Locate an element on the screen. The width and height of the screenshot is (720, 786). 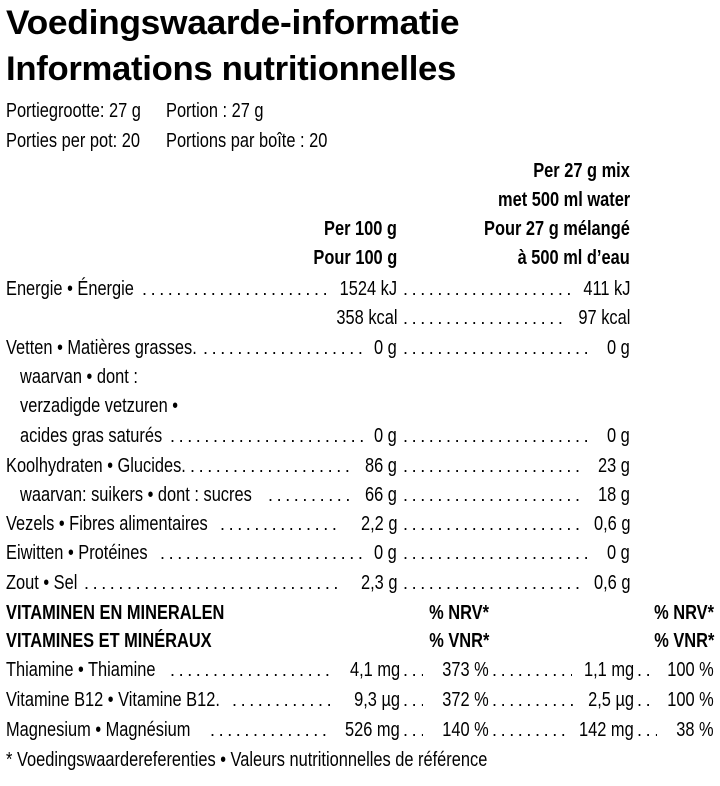
vitamin-label: Thiamine • Thiamine is located at coordinates (81, 670).